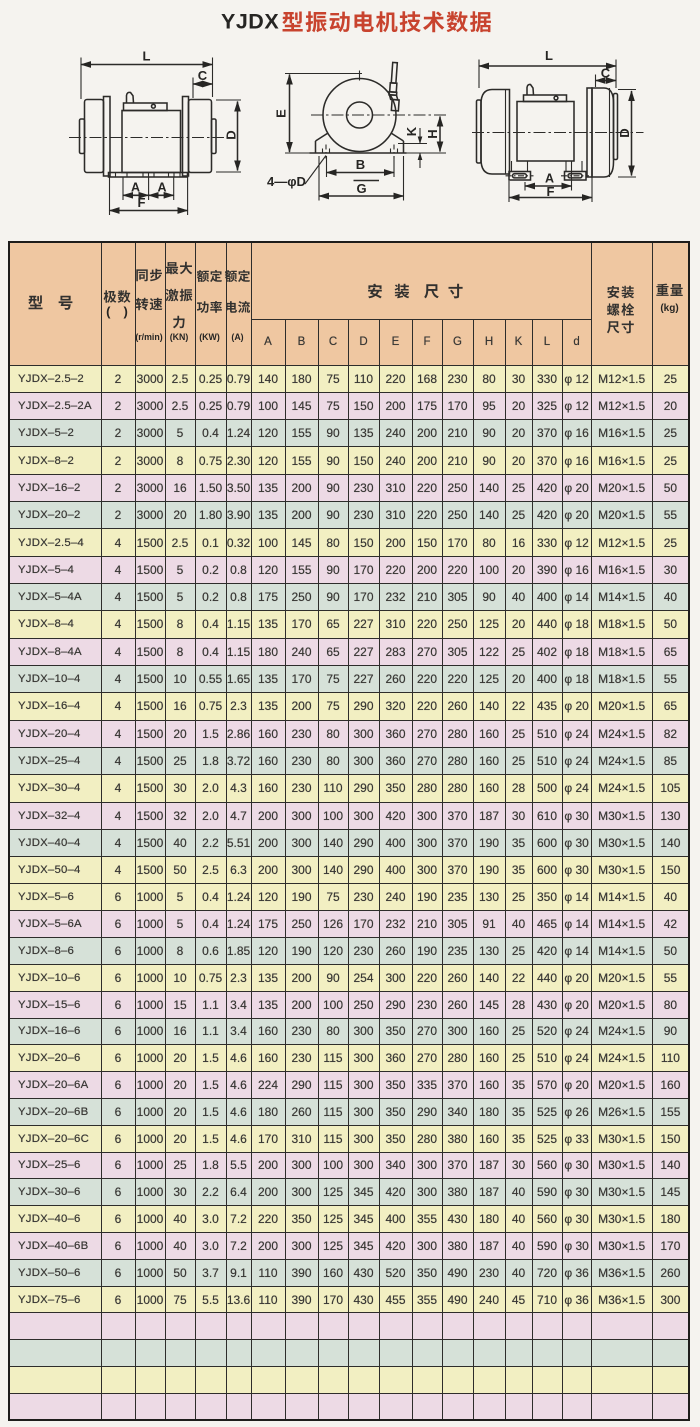  What do you see at coordinates (148, 337) in the screenshot?
I see `svg-text: (r/min)` at bounding box center [148, 337].